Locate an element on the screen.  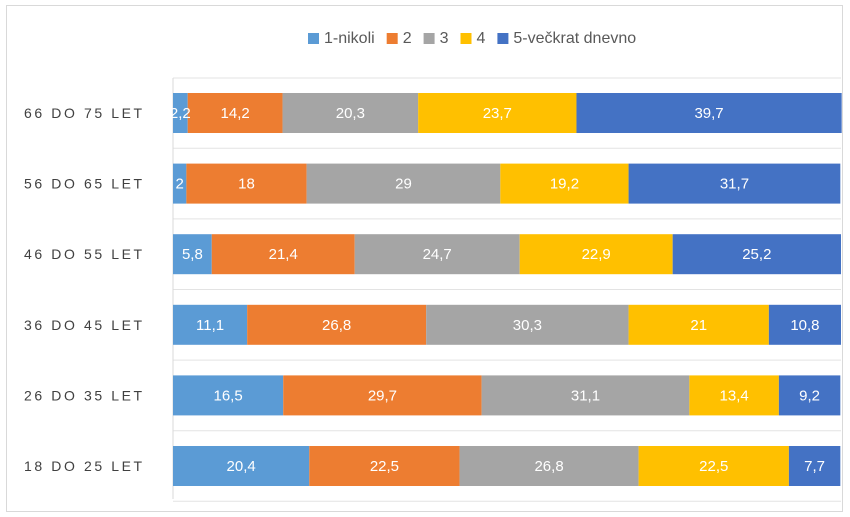
data-label: 9,2 is located at coordinates (809, 395).